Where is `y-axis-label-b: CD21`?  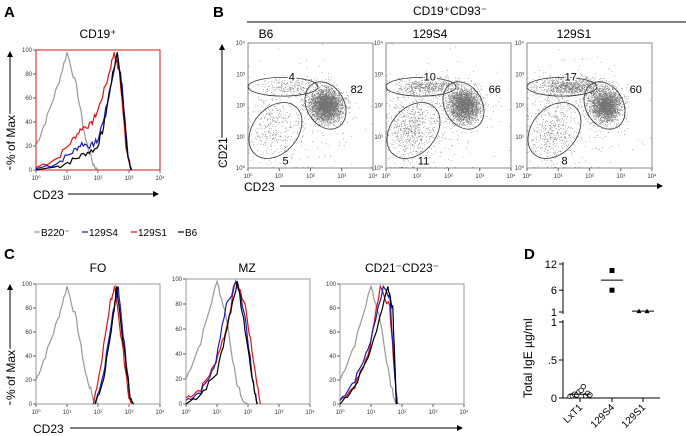
y-axis-label-b: CD21 is located at coordinates (223, 152).